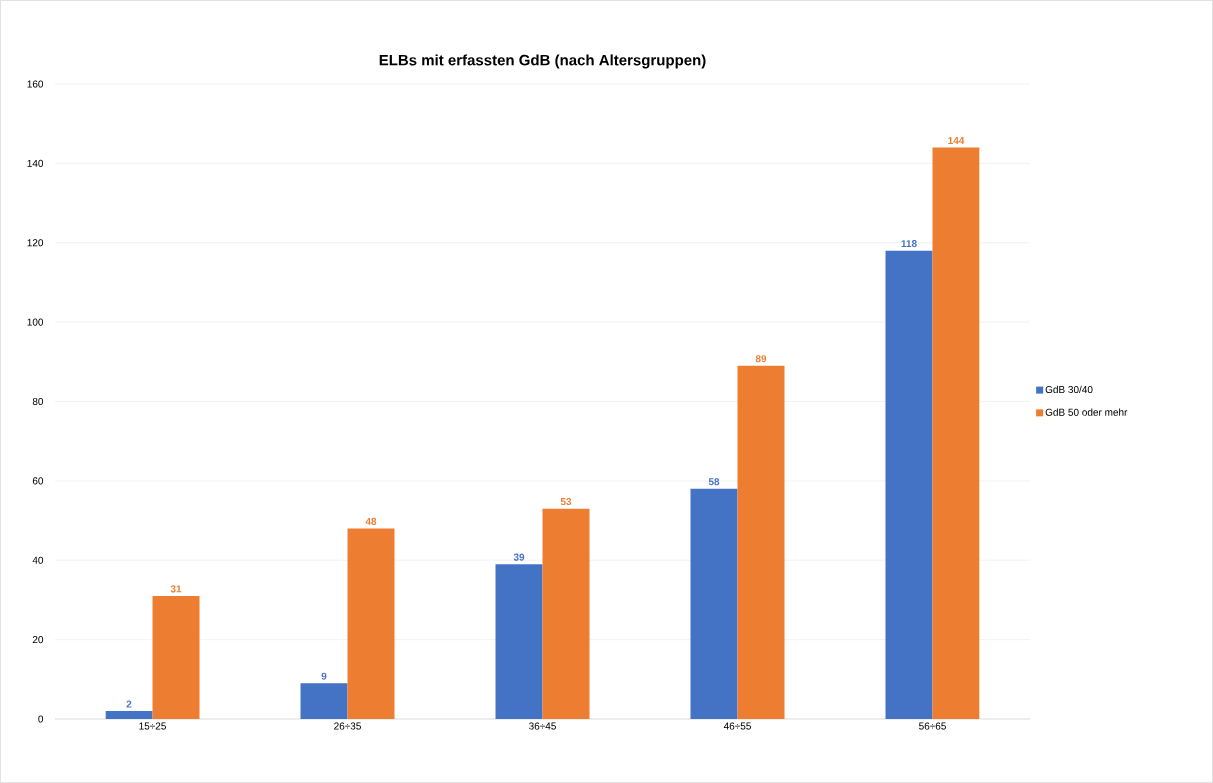 The width and height of the screenshot is (1213, 783). I want to click on y-tick-label: 0, so click(41, 719).